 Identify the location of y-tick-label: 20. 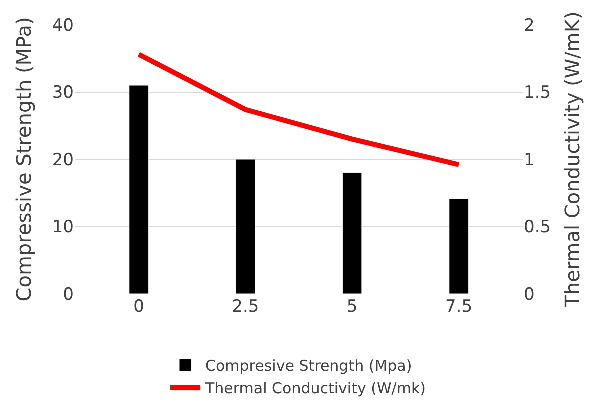
(63, 160).